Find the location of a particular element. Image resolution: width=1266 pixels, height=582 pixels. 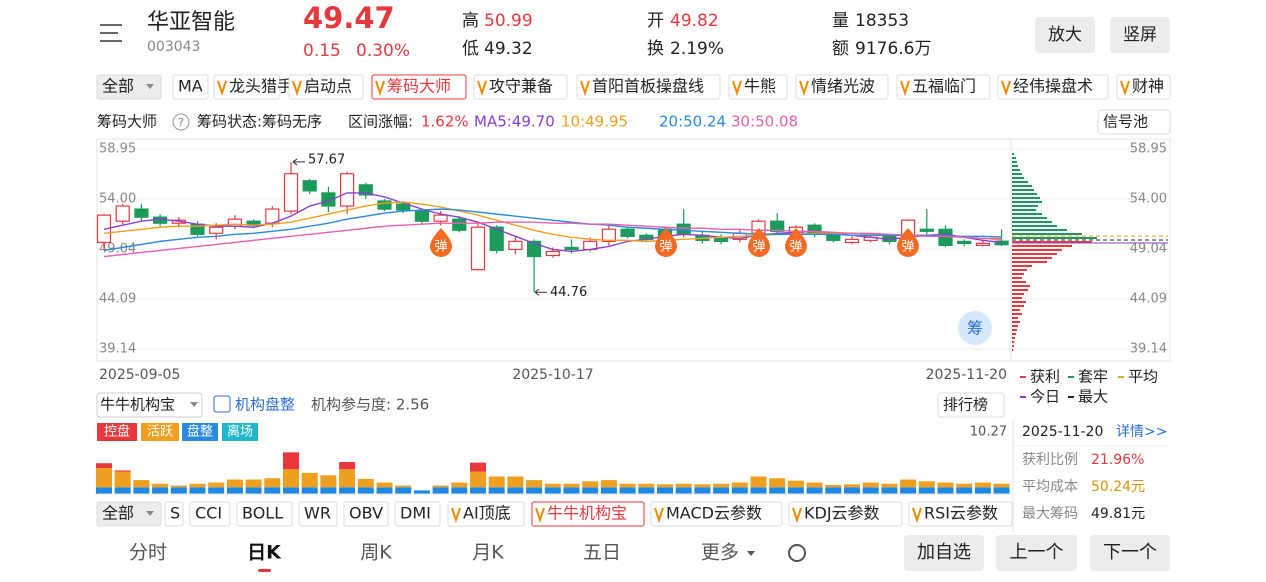

chip-legend-item: 今日 is located at coordinates (1045, 397).